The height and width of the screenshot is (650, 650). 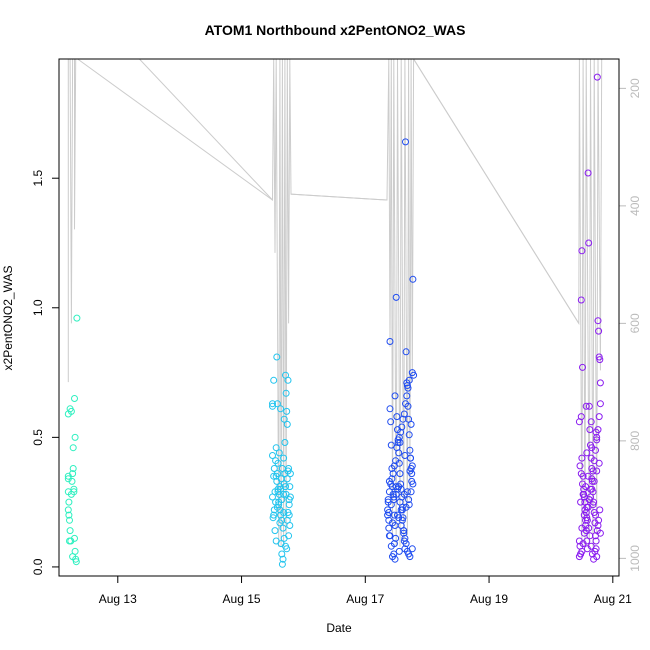 What do you see at coordinates (489, 599) in the screenshot?
I see `x-tick-label: Aug 19` at bounding box center [489, 599].